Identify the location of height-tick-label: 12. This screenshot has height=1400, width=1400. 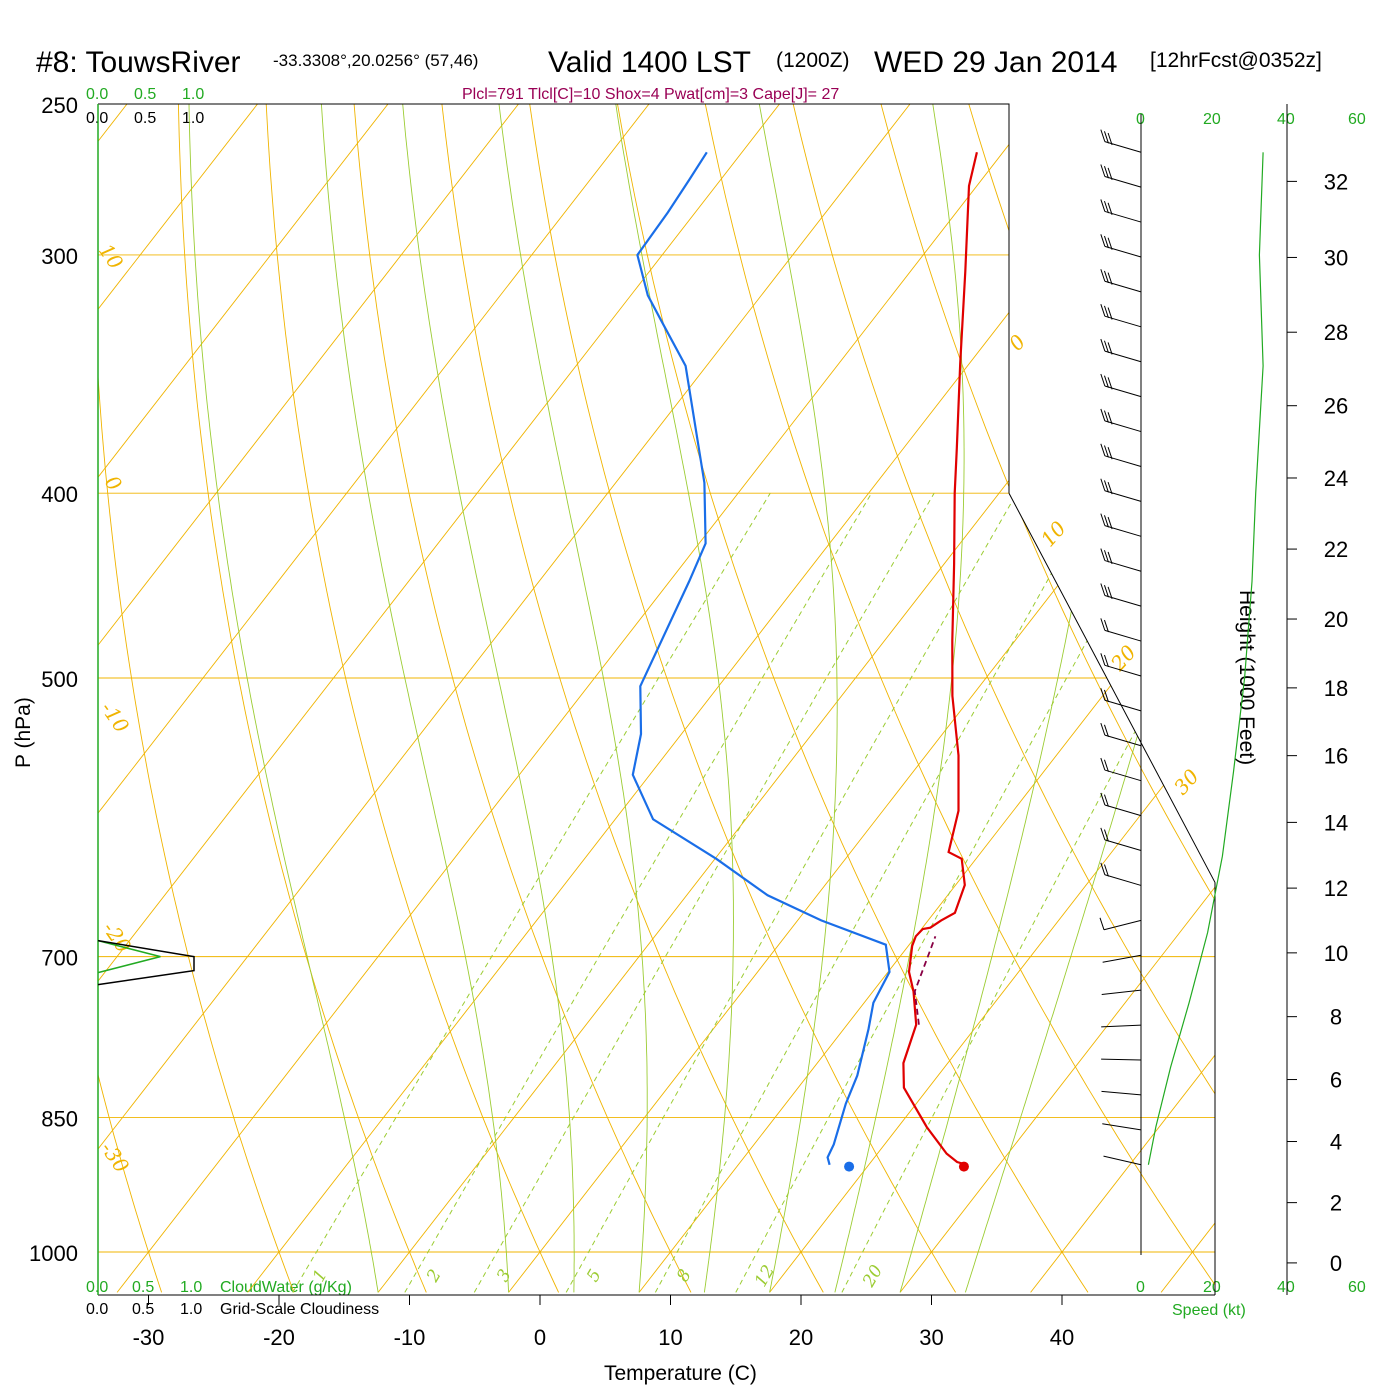
(1336, 888).